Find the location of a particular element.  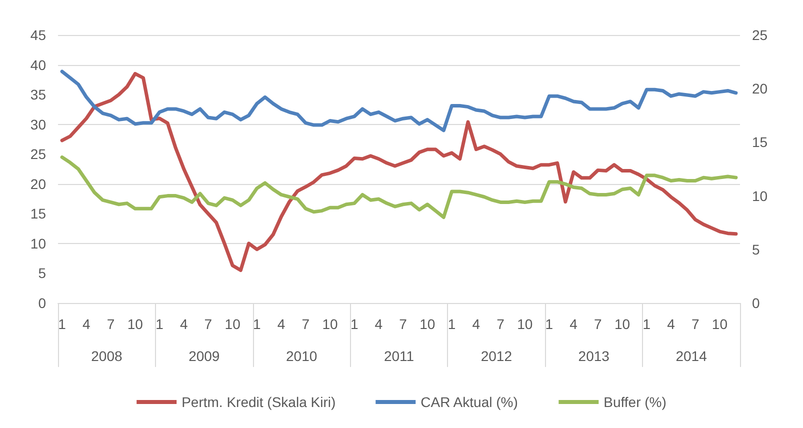

legend-label: Buffer (%) is located at coordinates (635, 402).